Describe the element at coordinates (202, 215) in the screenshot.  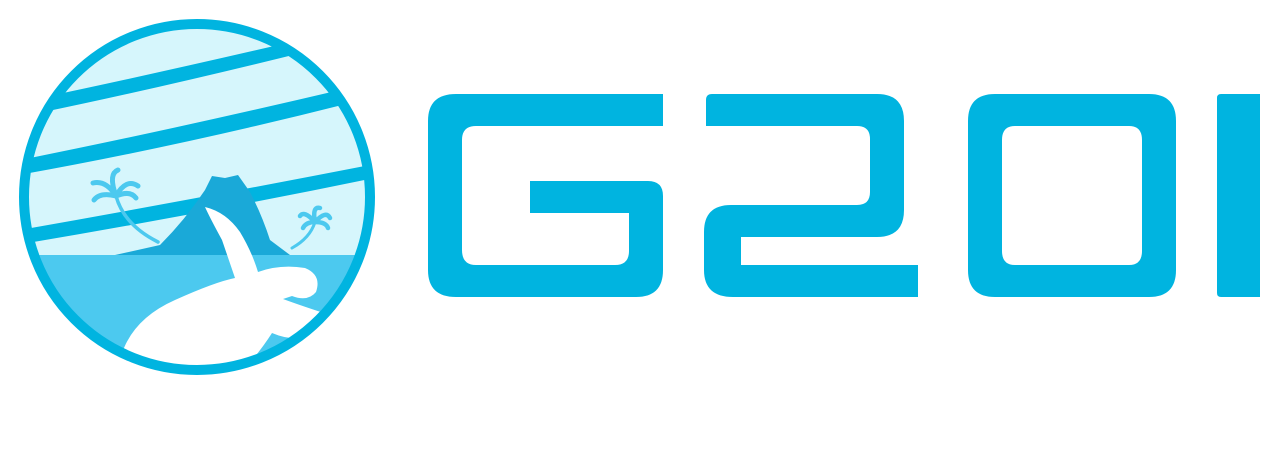
I see `island-mountain` at that location.